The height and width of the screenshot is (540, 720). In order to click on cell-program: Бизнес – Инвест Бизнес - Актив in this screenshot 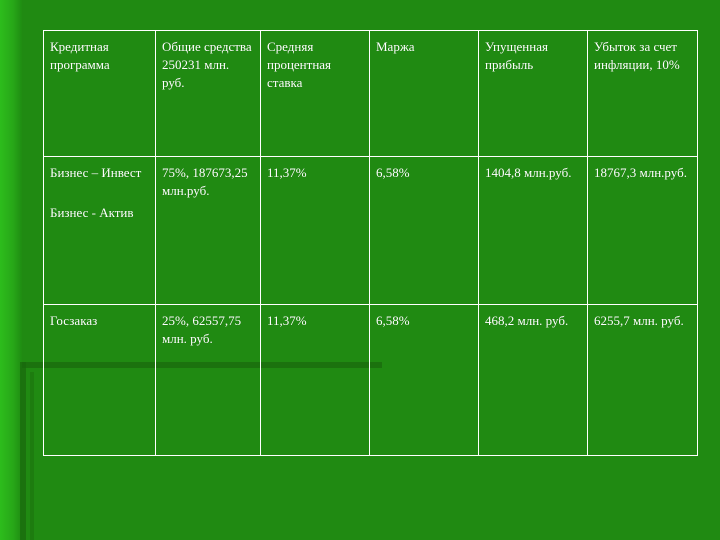, I will do `click(99, 230)`.